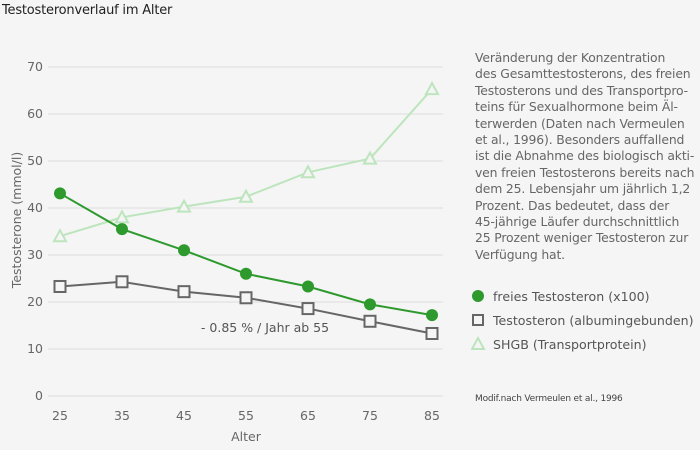 Image resolution: width=700 pixels, height=450 pixels. What do you see at coordinates (571, 296) in the screenshot?
I see `legend-label: freies Testosteron (x100)` at bounding box center [571, 296].